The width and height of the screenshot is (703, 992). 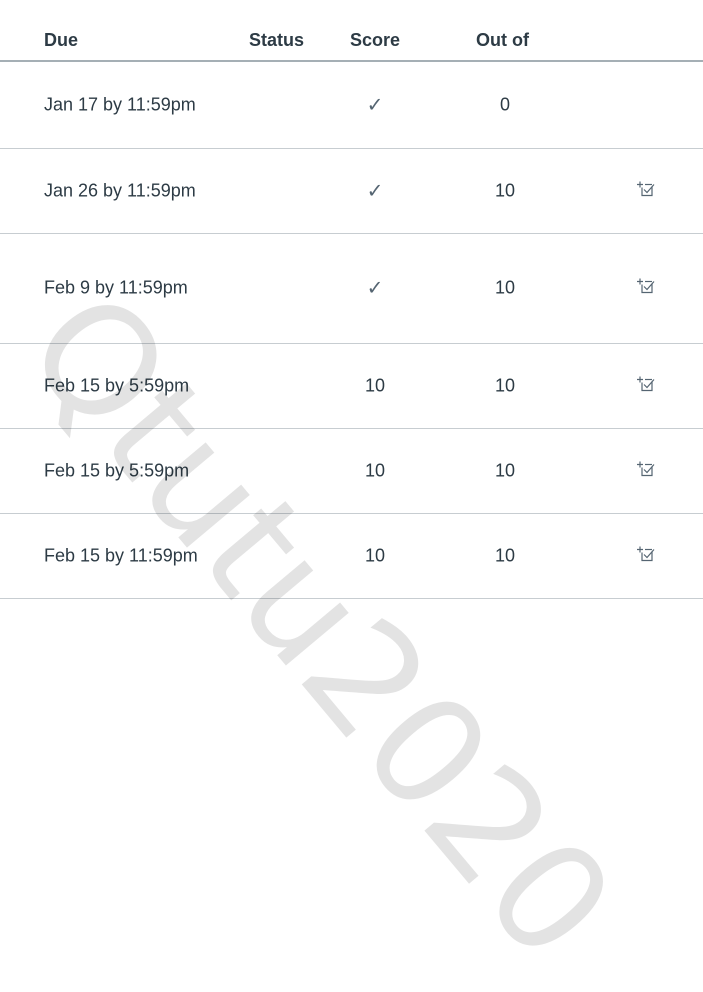 I want to click on due-date: Jan 26 by 11:59pm, so click(x=120, y=190).